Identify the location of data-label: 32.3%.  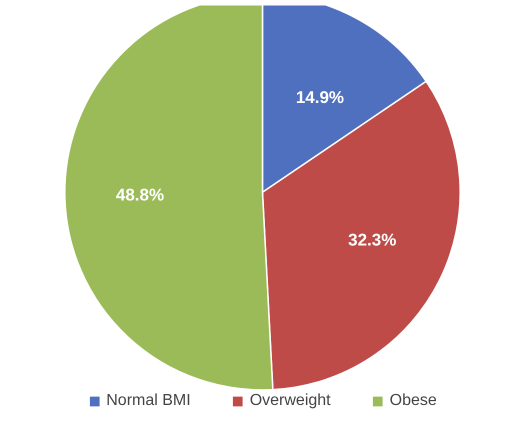
(372, 240).